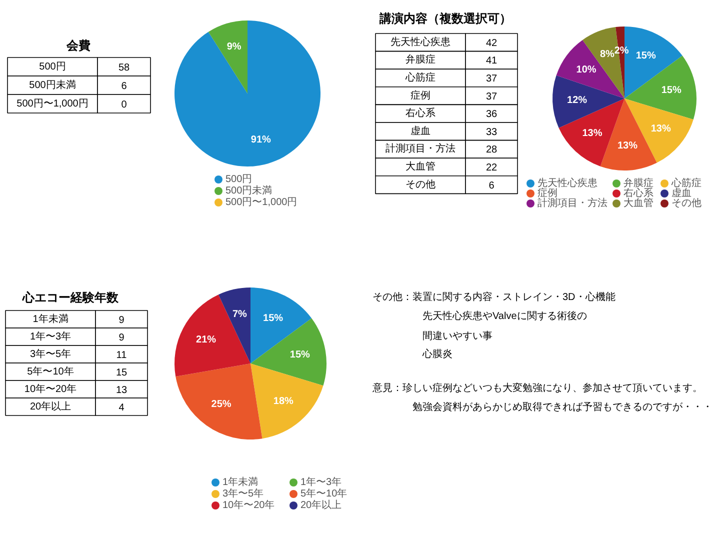  What do you see at coordinates (573, 203) in the screenshot?
I see `legend-label: 計測項目・方法` at bounding box center [573, 203].